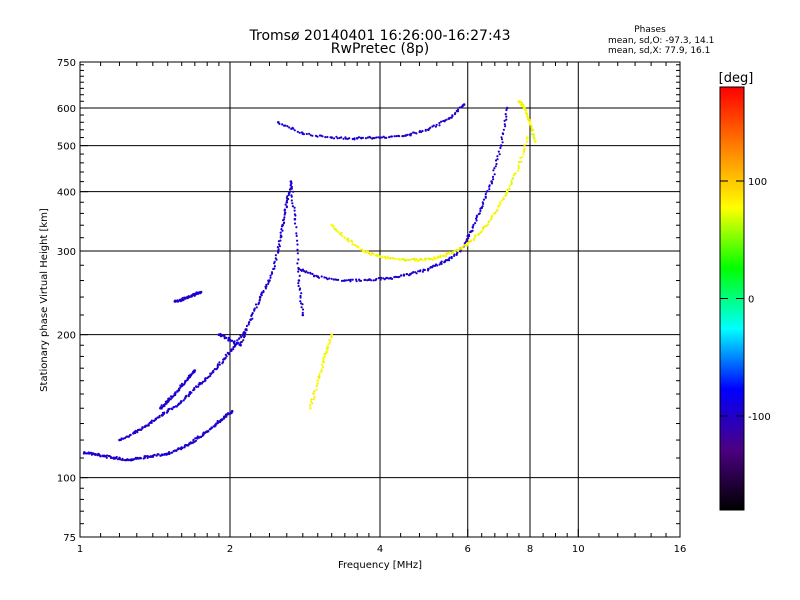 The height and width of the screenshot is (600, 800). Describe the element at coordinates (759, 417) in the screenshot. I see `colorbar-tick-label: -100` at that location.